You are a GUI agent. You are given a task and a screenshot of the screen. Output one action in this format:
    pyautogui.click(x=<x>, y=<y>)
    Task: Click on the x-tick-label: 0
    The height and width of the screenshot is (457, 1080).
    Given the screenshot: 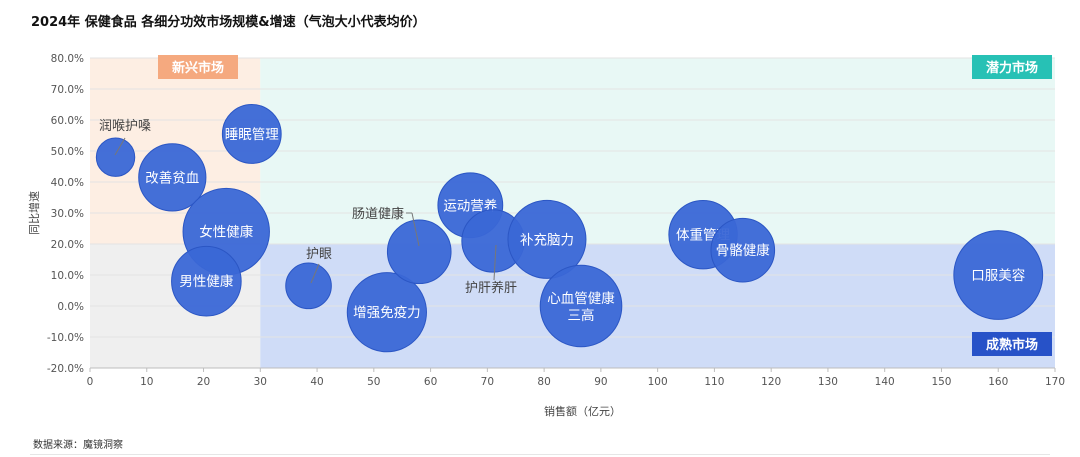 What is the action you would take?
    pyautogui.click(x=90, y=382)
    